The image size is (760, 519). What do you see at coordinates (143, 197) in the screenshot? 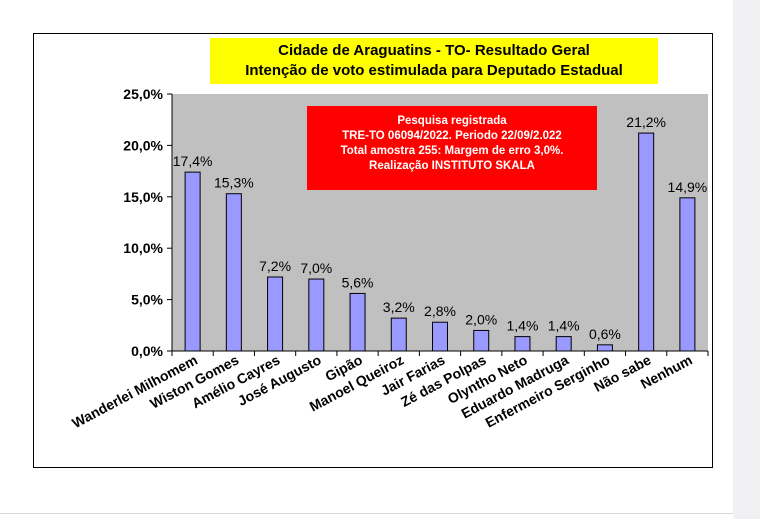
I see `y-tick-label: 15,0%` at bounding box center [143, 197].